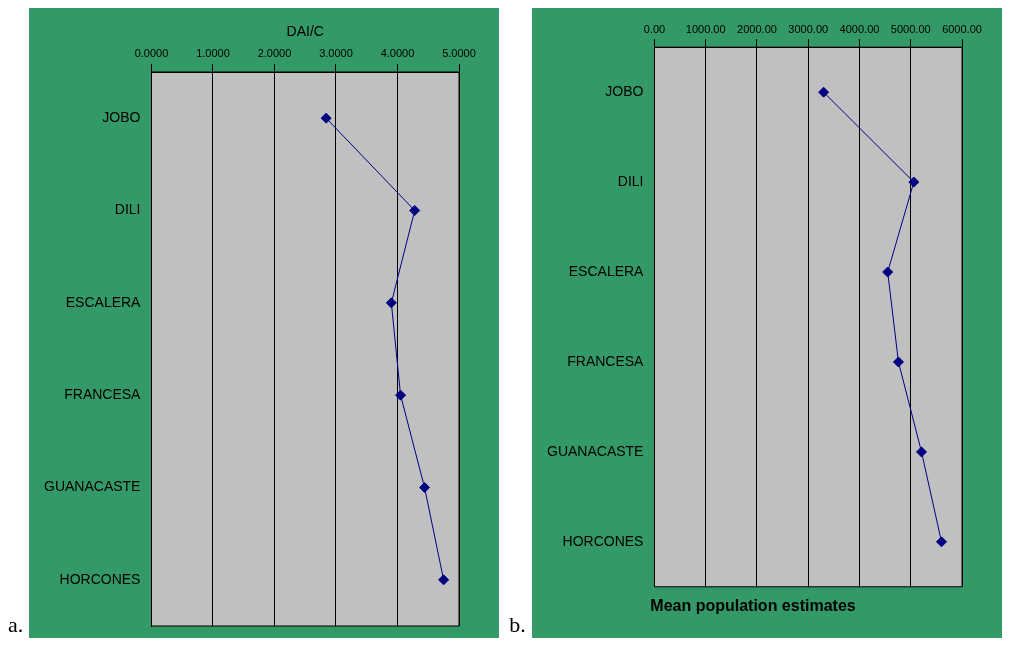 The image size is (1034, 659). I want to click on x-tick-label: 0.00, so click(654, 28).